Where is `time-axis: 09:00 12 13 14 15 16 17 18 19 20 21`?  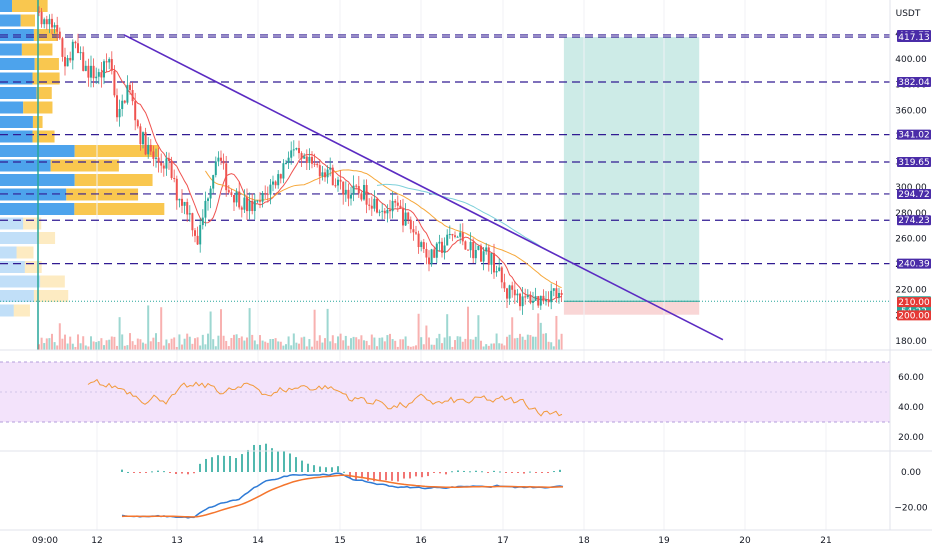 time-axis: 09:00 12 13 14 15 16 17 18 19 20 21 is located at coordinates (432, 541).